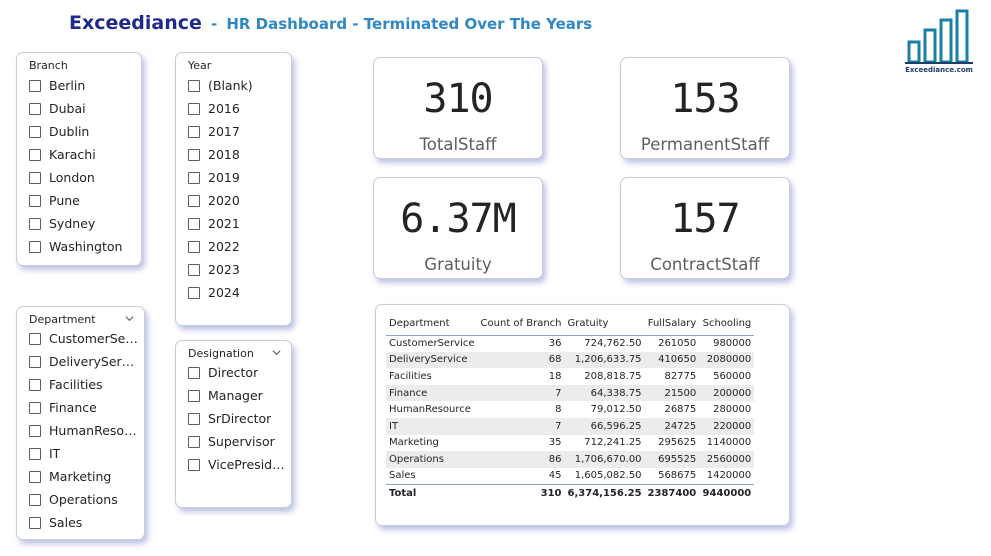 The width and height of the screenshot is (991, 556). Describe the element at coordinates (238, 200) in the screenshot. I see `year-option-2020: 2020` at that location.